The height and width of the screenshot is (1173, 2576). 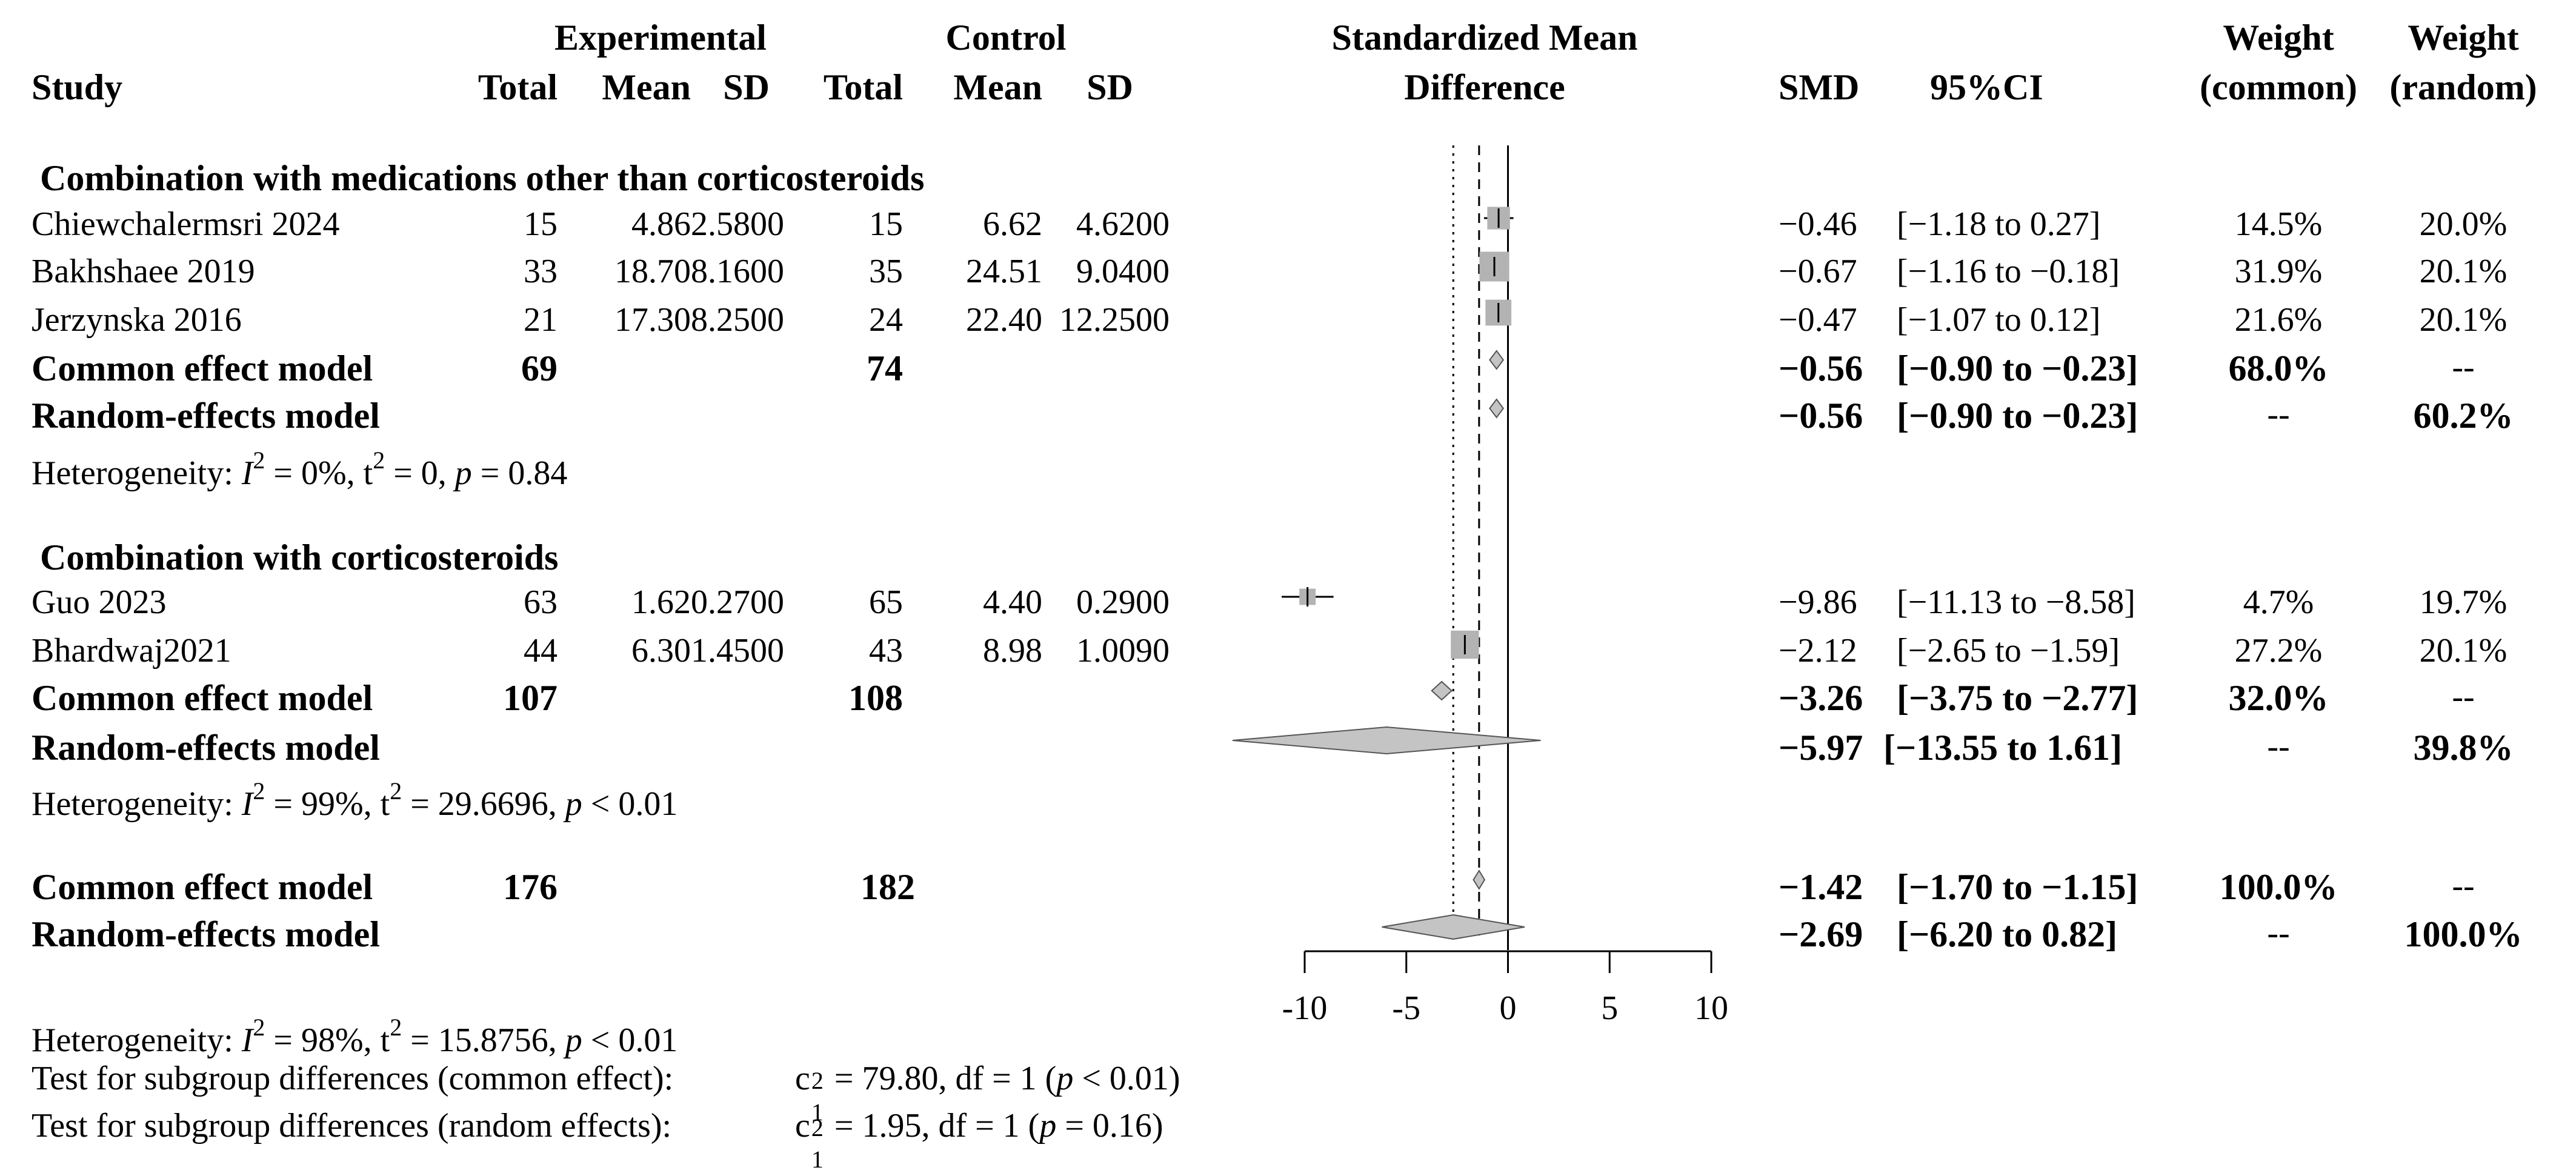 I want to click on sg1-row-1-w-common: 31.9%, so click(x=2278, y=271).